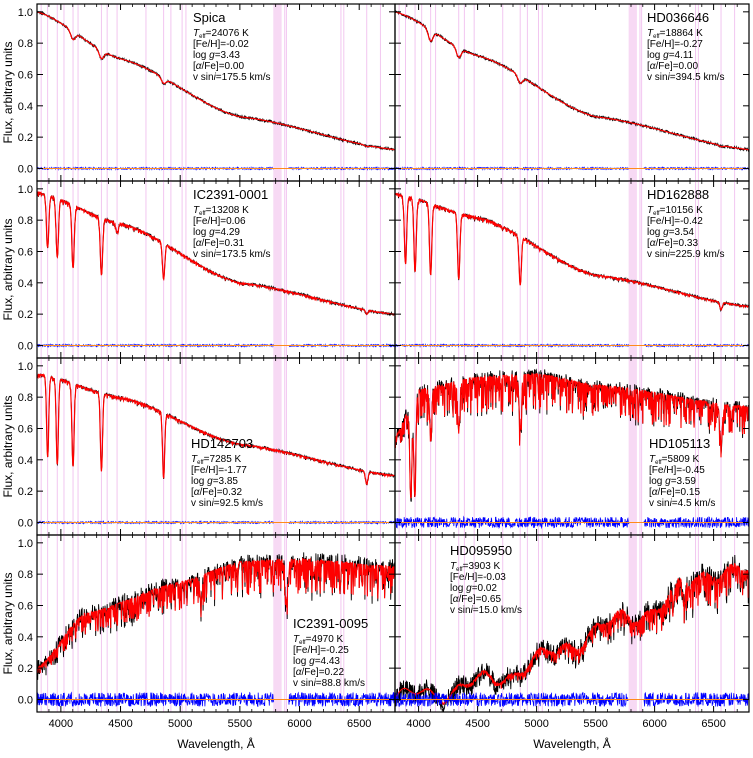 This screenshot has width=753, height=758. I want to click on vsini-label: v sini=4.5 km/s, so click(682, 503).